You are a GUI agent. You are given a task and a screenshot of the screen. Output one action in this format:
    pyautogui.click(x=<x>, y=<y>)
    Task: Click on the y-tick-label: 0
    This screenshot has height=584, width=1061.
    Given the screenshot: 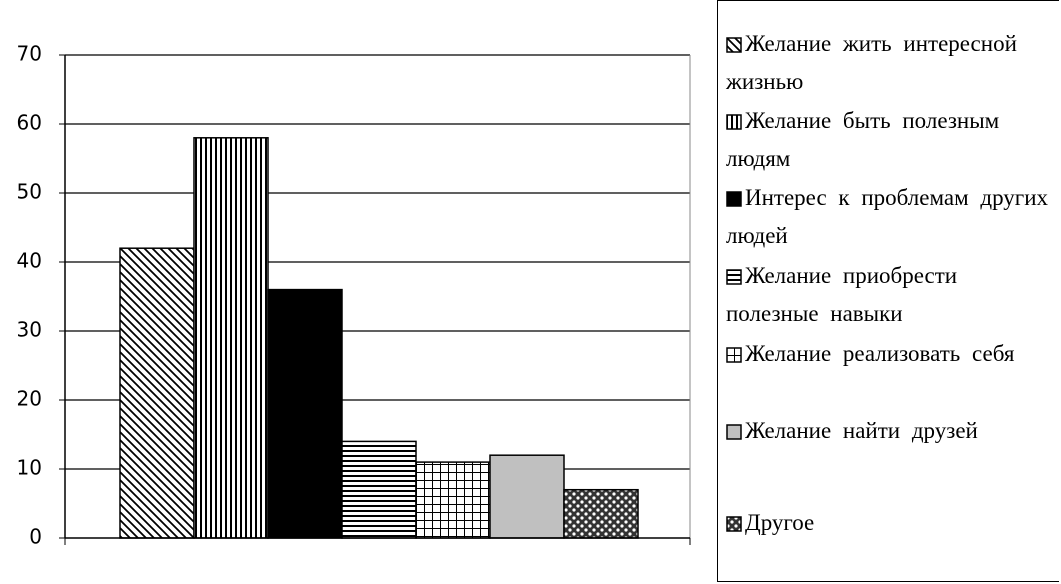 What is the action you would take?
    pyautogui.click(x=35, y=537)
    